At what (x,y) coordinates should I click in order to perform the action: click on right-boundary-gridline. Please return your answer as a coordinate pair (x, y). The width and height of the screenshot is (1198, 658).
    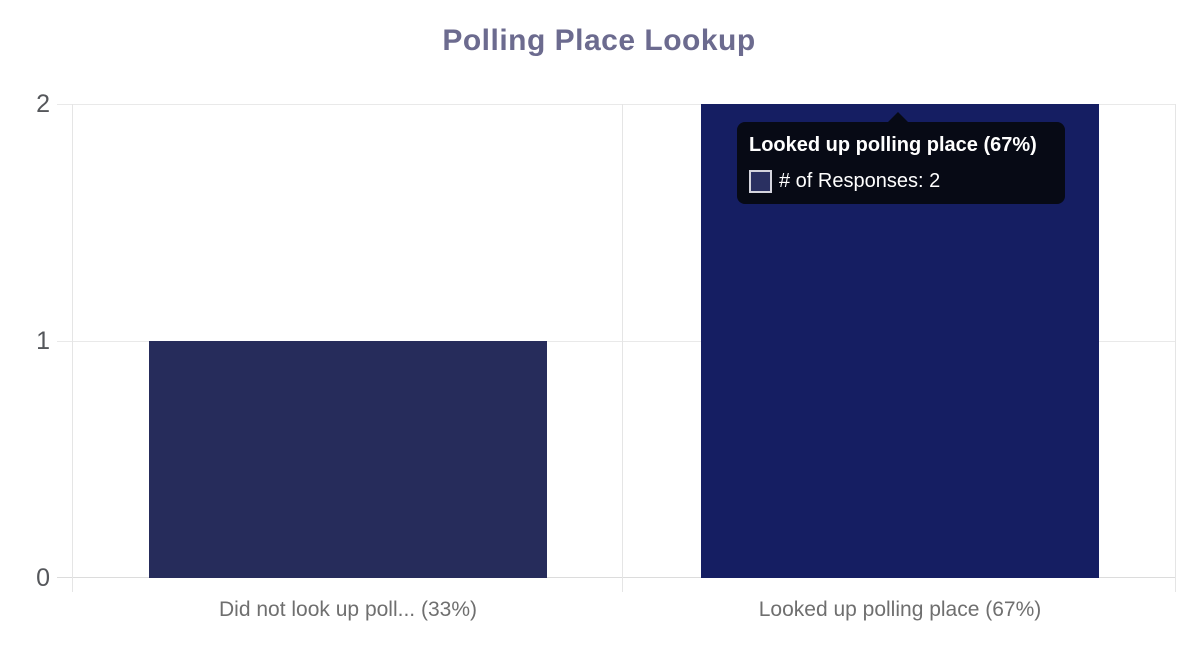
    Looking at the image, I should click on (1175, 348).